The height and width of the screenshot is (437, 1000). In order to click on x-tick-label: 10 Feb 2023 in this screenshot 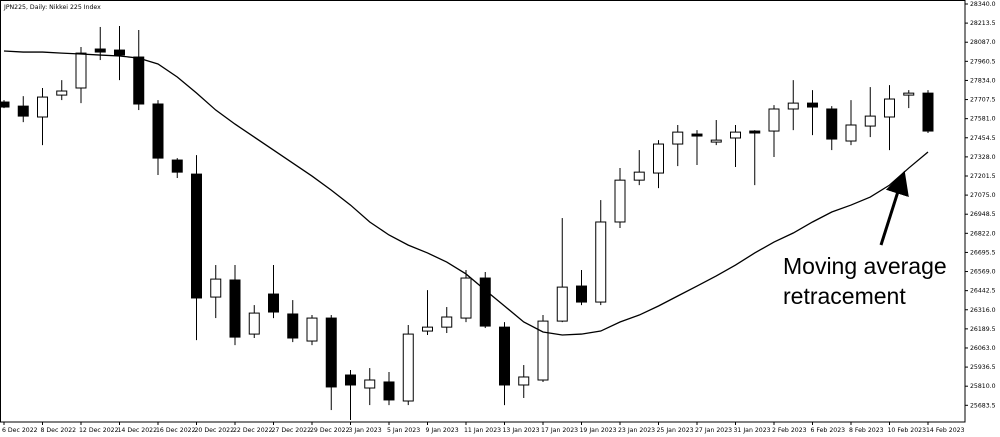, I will do `click(907, 430)`.